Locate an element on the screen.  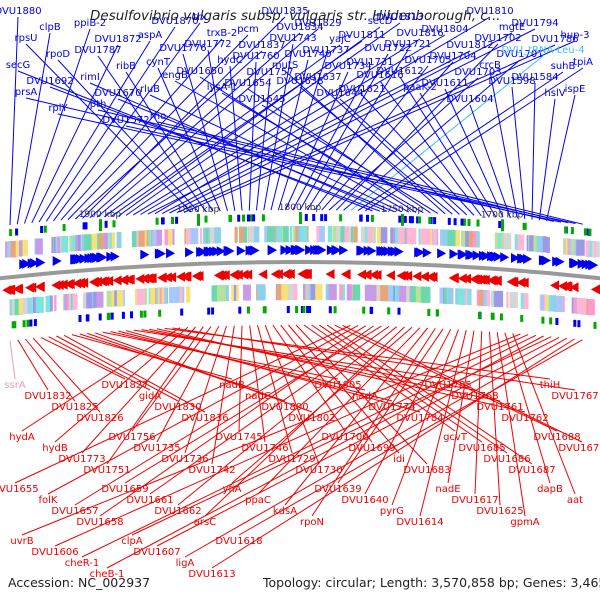
forward-gene-label: DVU1584 is located at coordinates (534, 77).